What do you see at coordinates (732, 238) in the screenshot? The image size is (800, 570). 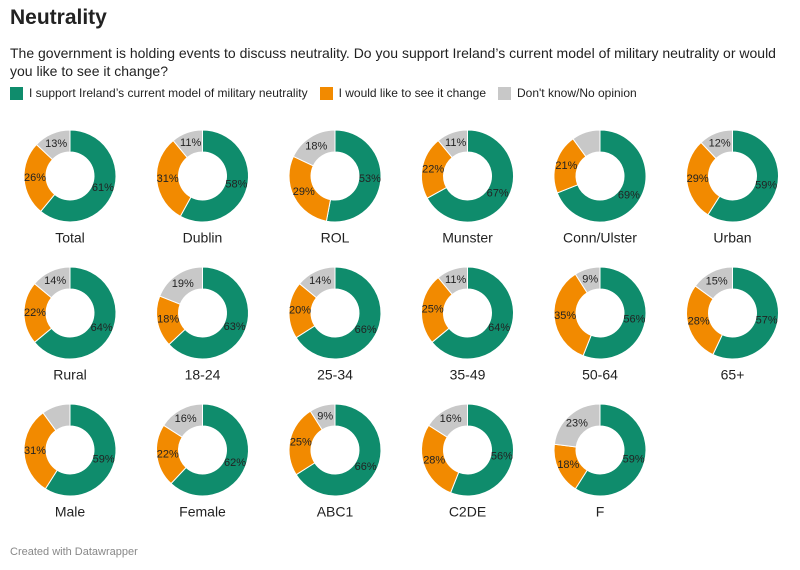 I see `category-label: Urban` at bounding box center [732, 238].